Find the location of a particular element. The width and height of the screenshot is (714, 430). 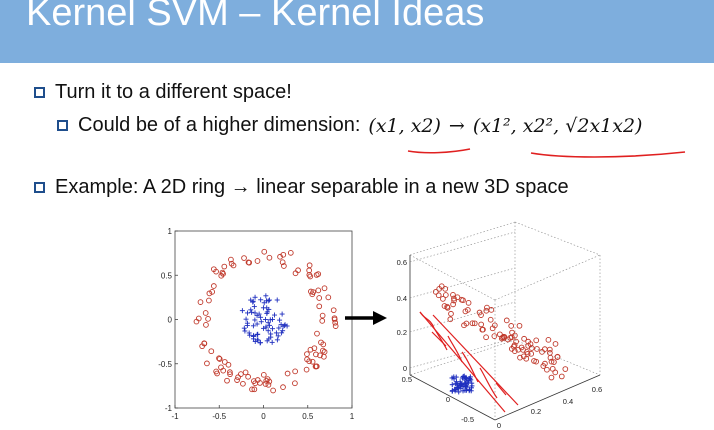

z-tick-label: 0 is located at coordinates (405, 368).